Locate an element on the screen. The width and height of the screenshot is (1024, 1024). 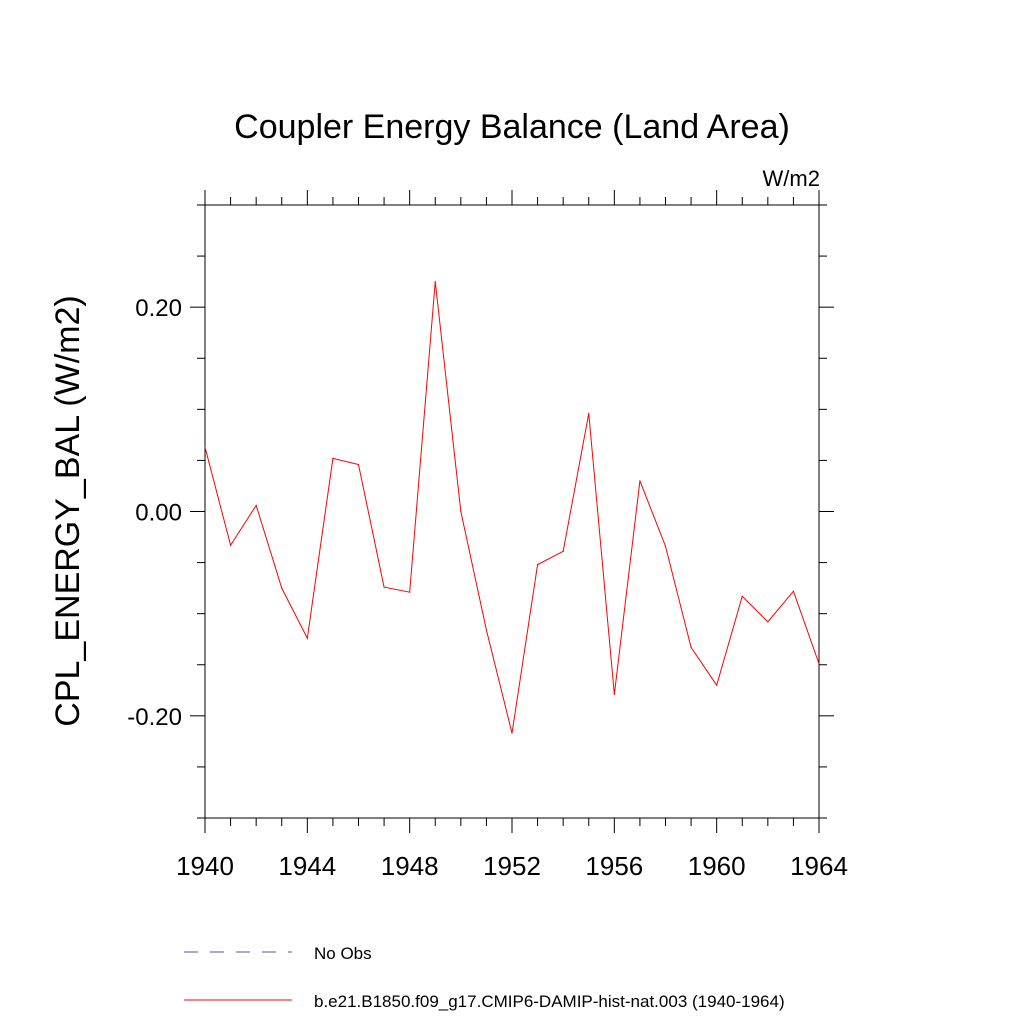
y-tick-label: 0.20 is located at coordinates (158, 308).